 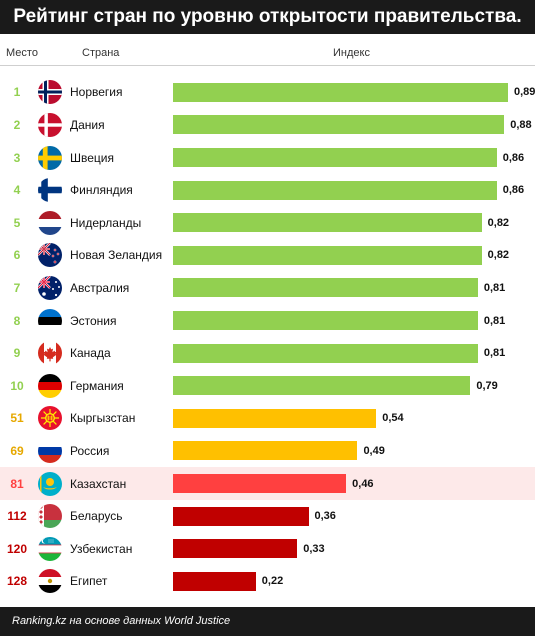 What do you see at coordinates (50, 418) in the screenshot?
I see `kyrgyzstan-flag-icon` at bounding box center [50, 418].